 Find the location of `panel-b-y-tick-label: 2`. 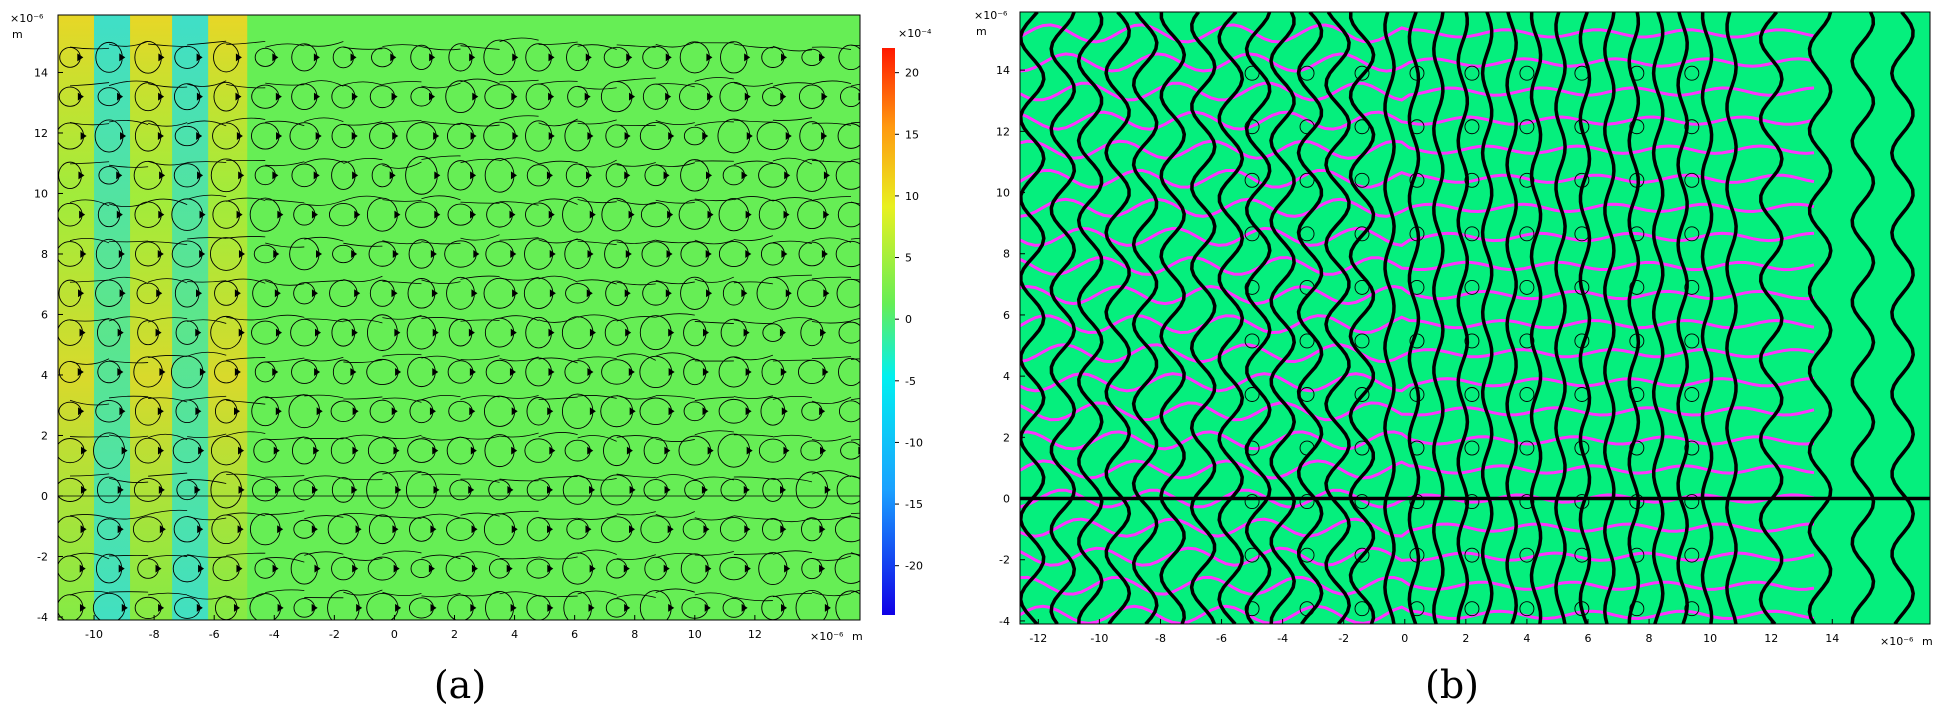

panel-b-y-tick-label: 2 is located at coordinates (1006, 437).